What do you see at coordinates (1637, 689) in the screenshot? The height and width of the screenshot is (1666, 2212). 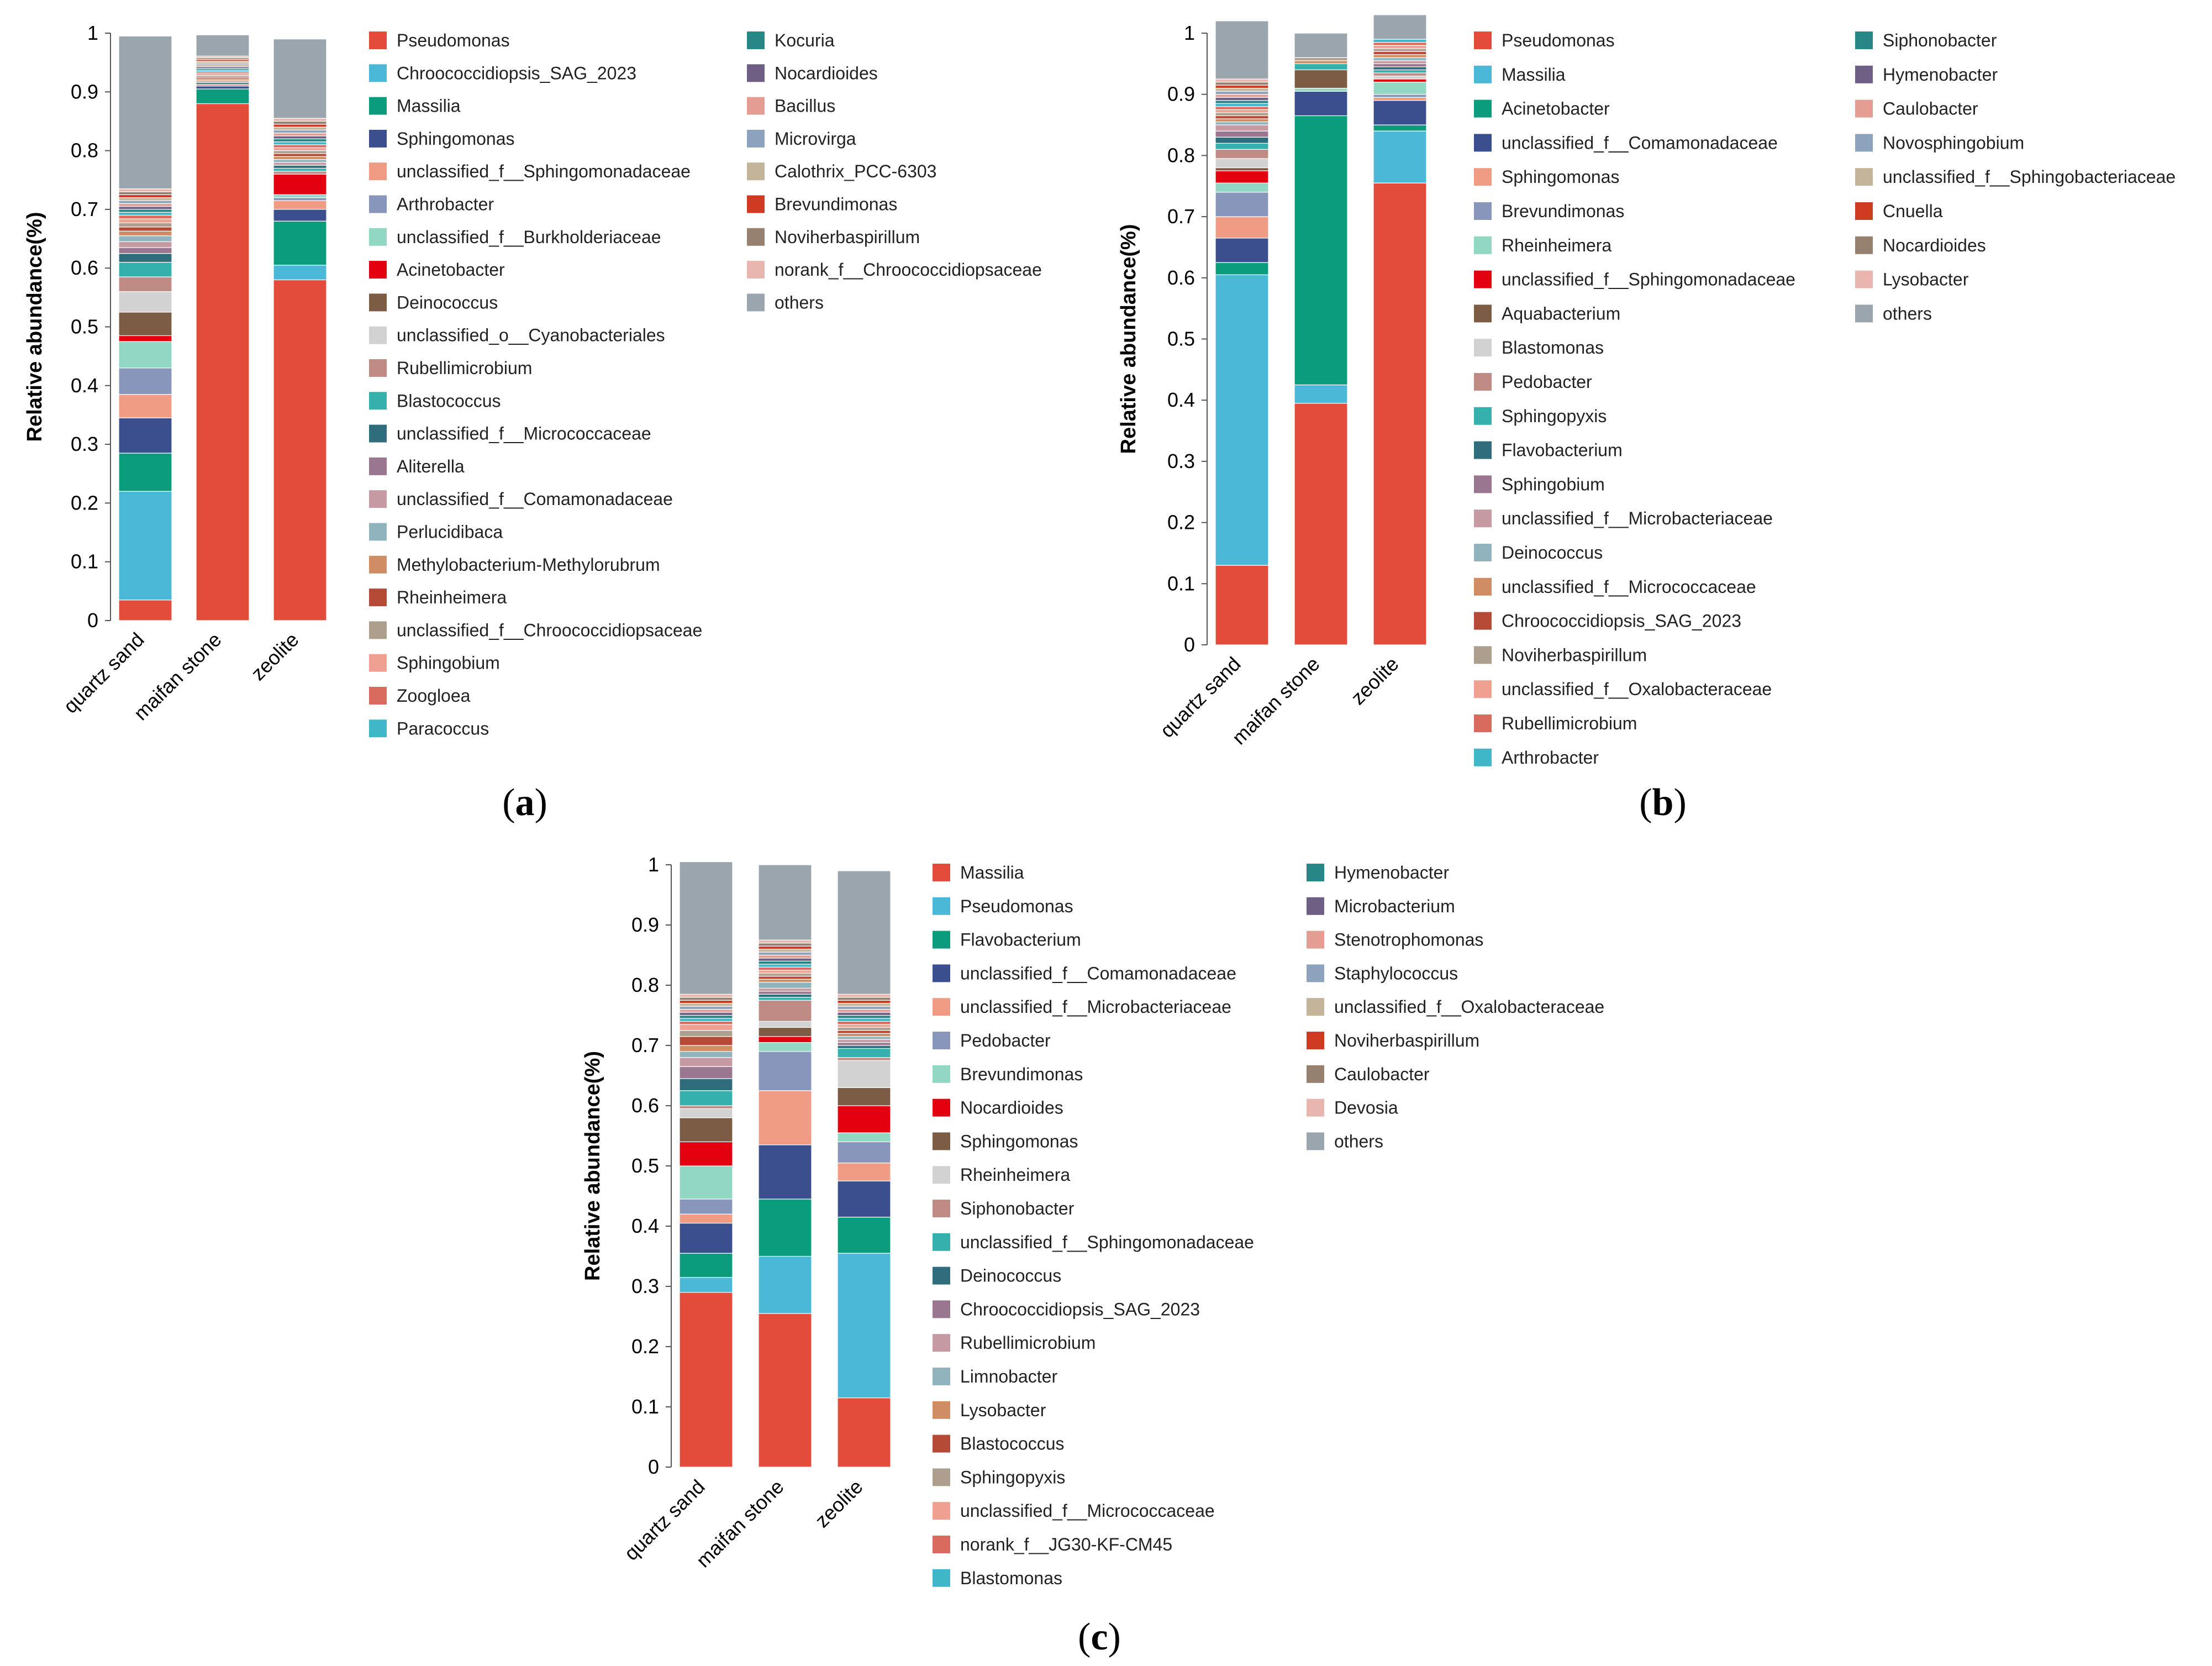 I see `legend-label: unclassified_f__Oxalobacteraceae` at bounding box center [1637, 689].